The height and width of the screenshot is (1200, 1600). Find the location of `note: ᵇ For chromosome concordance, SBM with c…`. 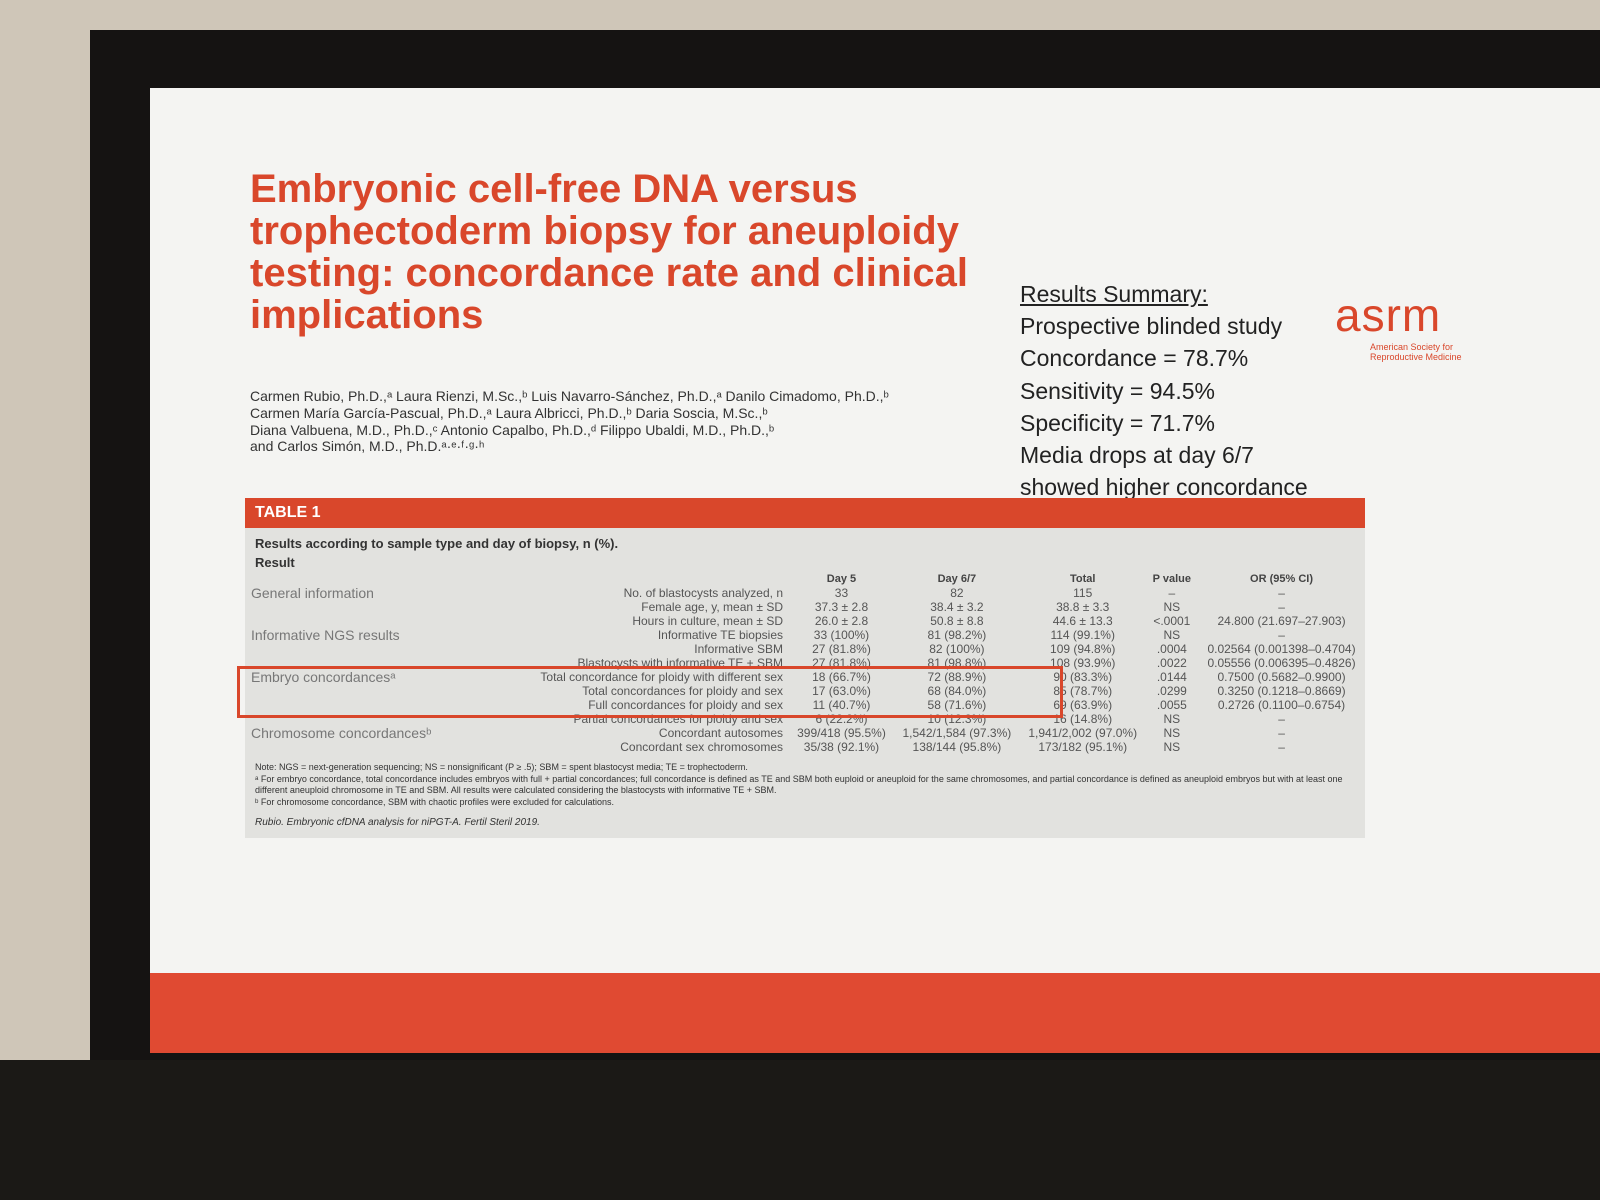

note: ᵇ For chromosome concordance, SBM with c… is located at coordinates (435, 802).